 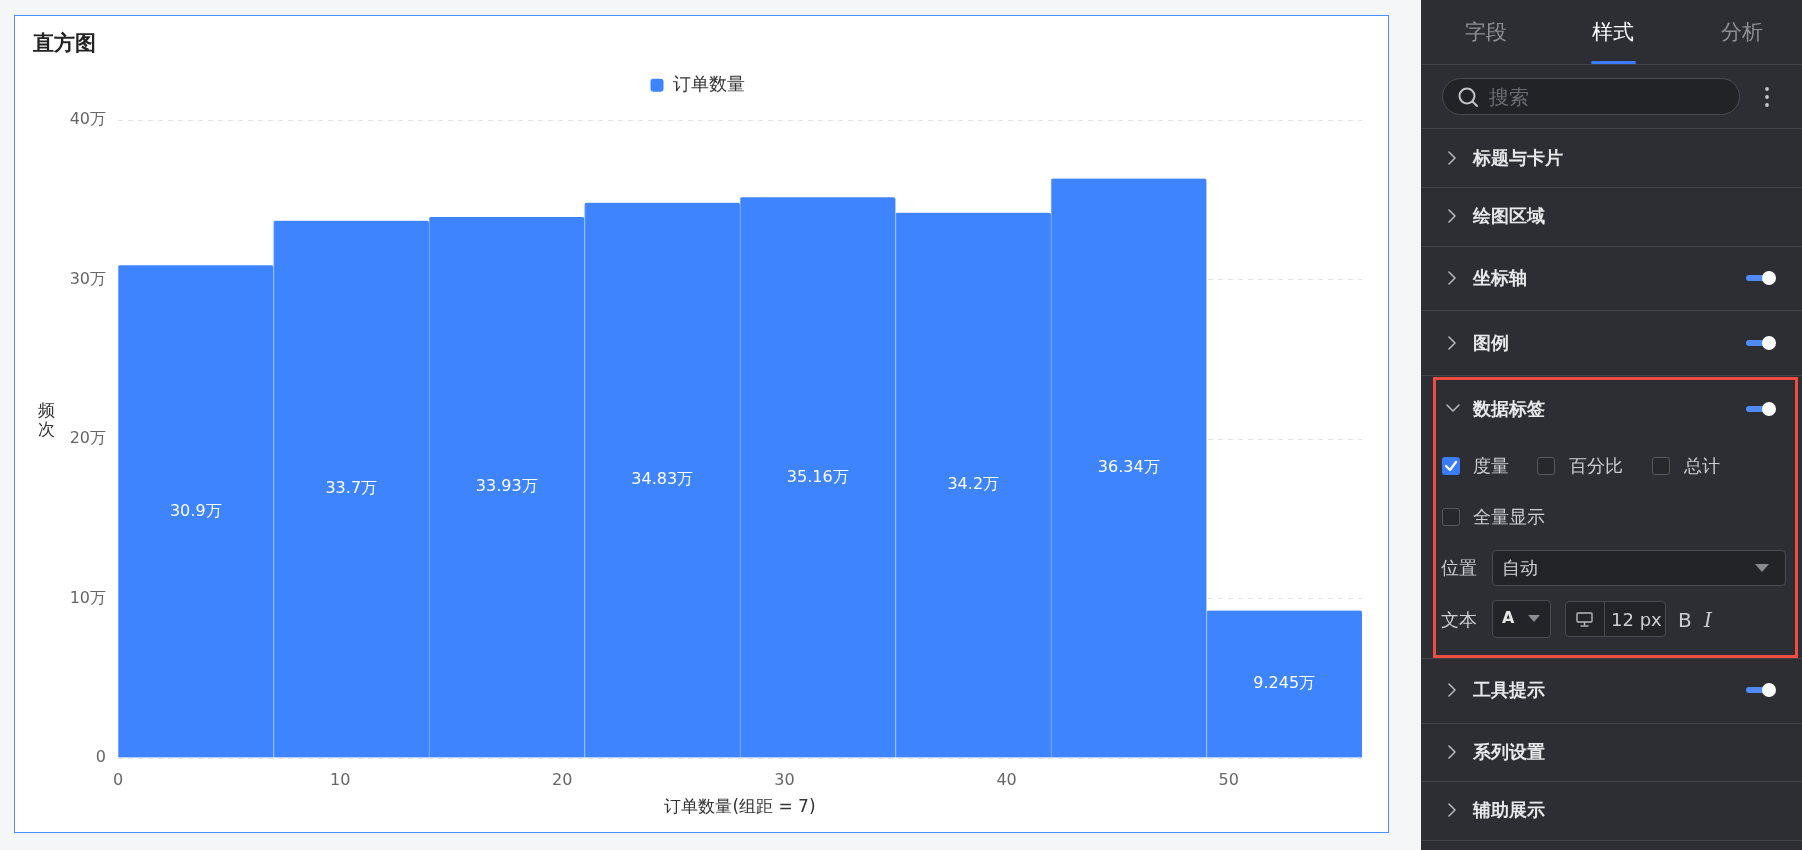 I want to click on text: 文本, so click(x=1459, y=620).